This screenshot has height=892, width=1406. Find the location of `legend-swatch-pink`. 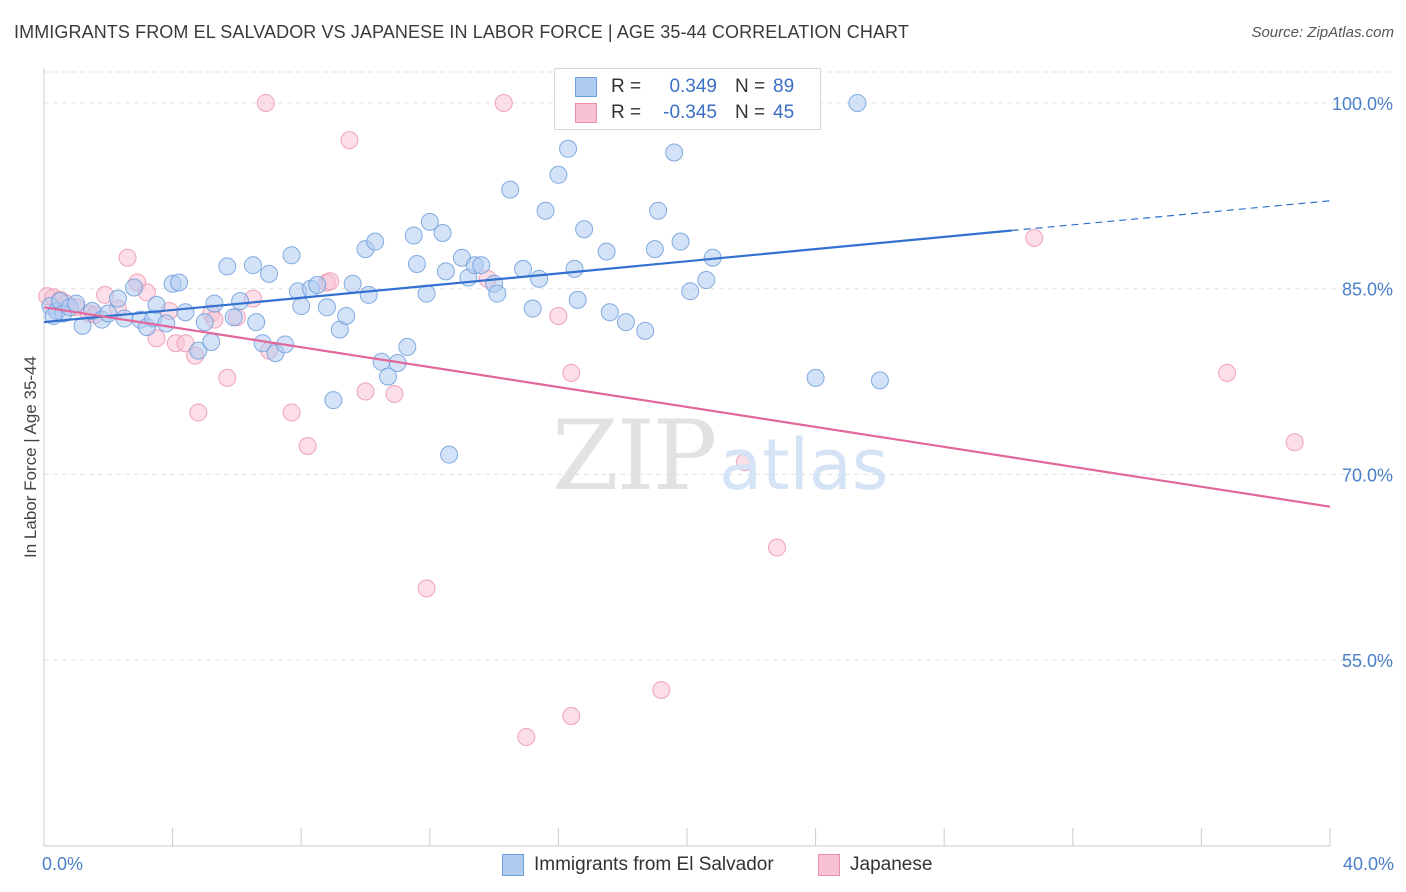

legend-swatch-pink is located at coordinates (586, 113).